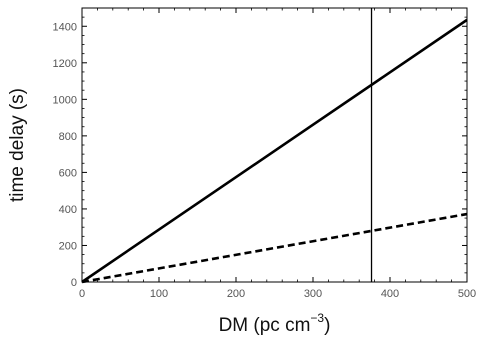  What do you see at coordinates (159, 294) in the screenshot?
I see `x-tick-label: 100` at bounding box center [159, 294].